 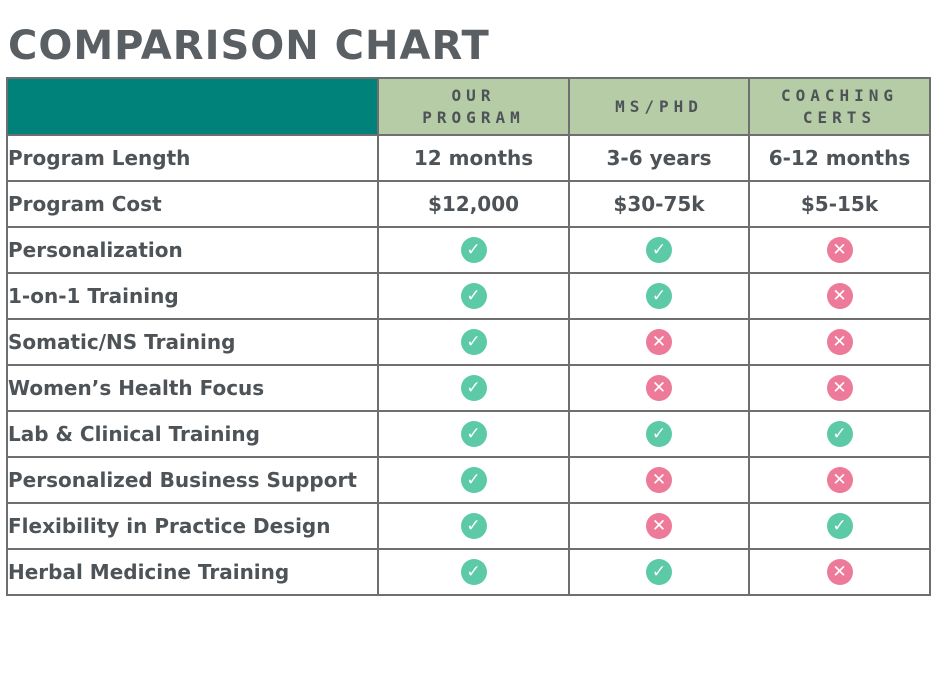 I want to click on value-cell-coaching-certs: $5-15k, so click(x=839, y=204).